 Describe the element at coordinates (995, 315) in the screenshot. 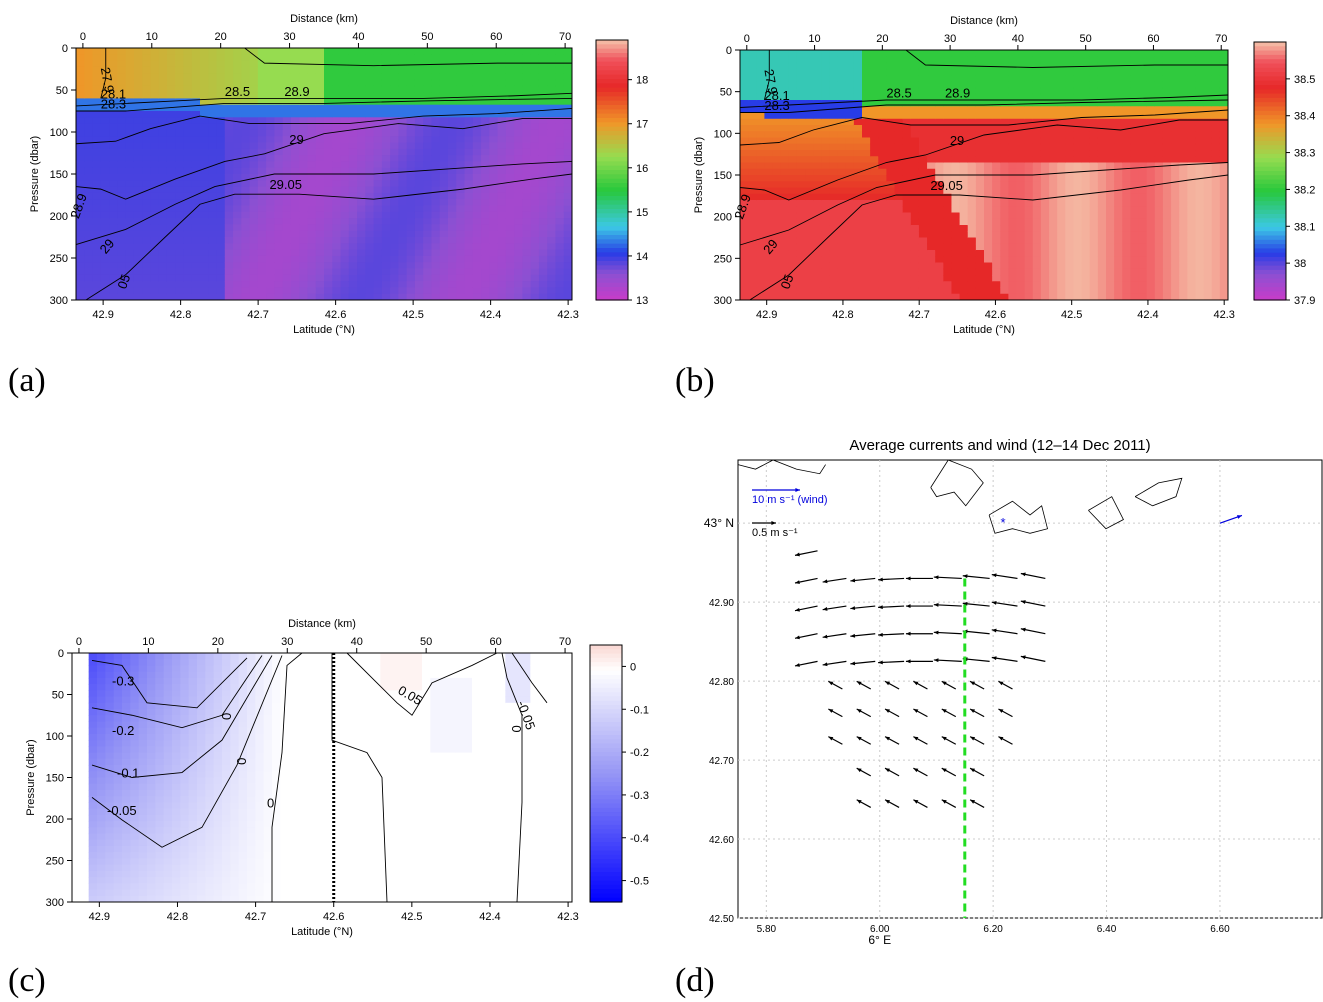

I see `panel-b-bottom-tick-label: 42.6` at that location.